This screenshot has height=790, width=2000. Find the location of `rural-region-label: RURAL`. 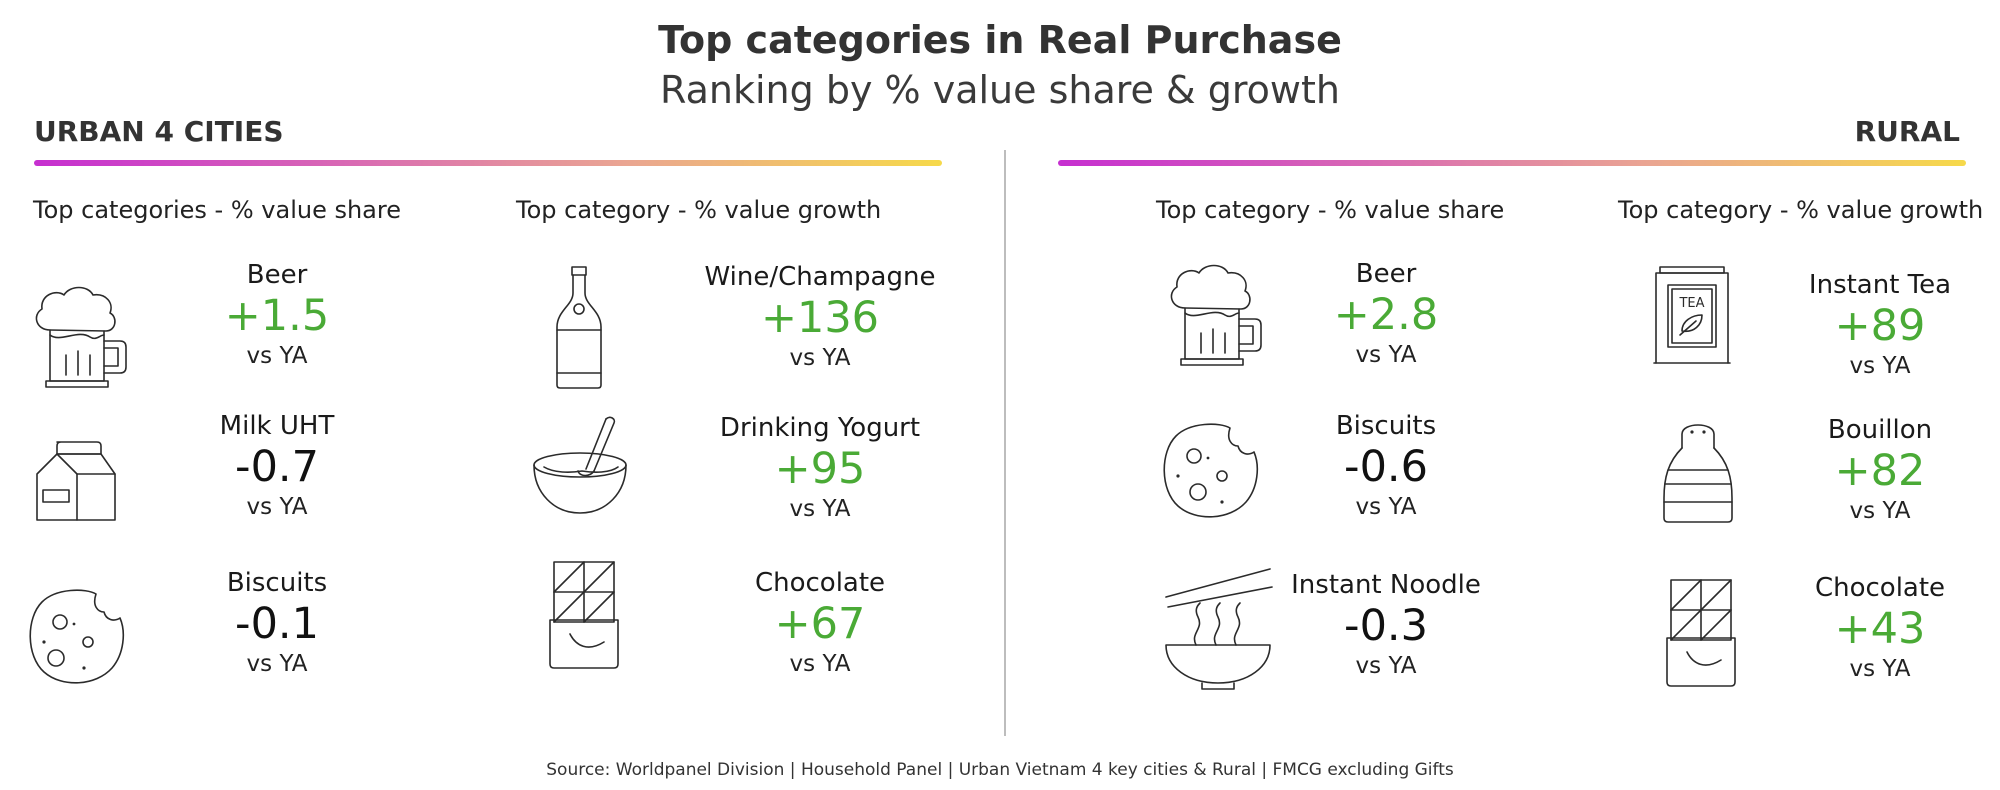

rural-region-label: RURAL is located at coordinates (1907, 131).